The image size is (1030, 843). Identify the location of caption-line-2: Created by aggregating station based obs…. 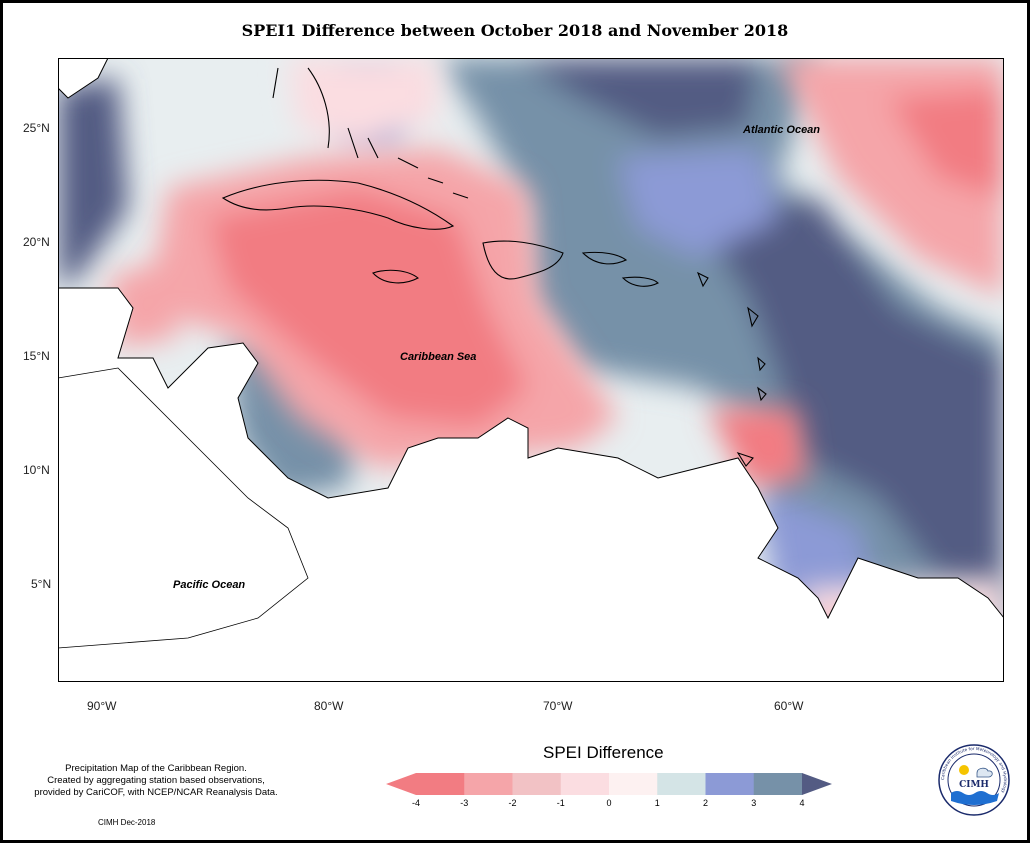
(156, 780).